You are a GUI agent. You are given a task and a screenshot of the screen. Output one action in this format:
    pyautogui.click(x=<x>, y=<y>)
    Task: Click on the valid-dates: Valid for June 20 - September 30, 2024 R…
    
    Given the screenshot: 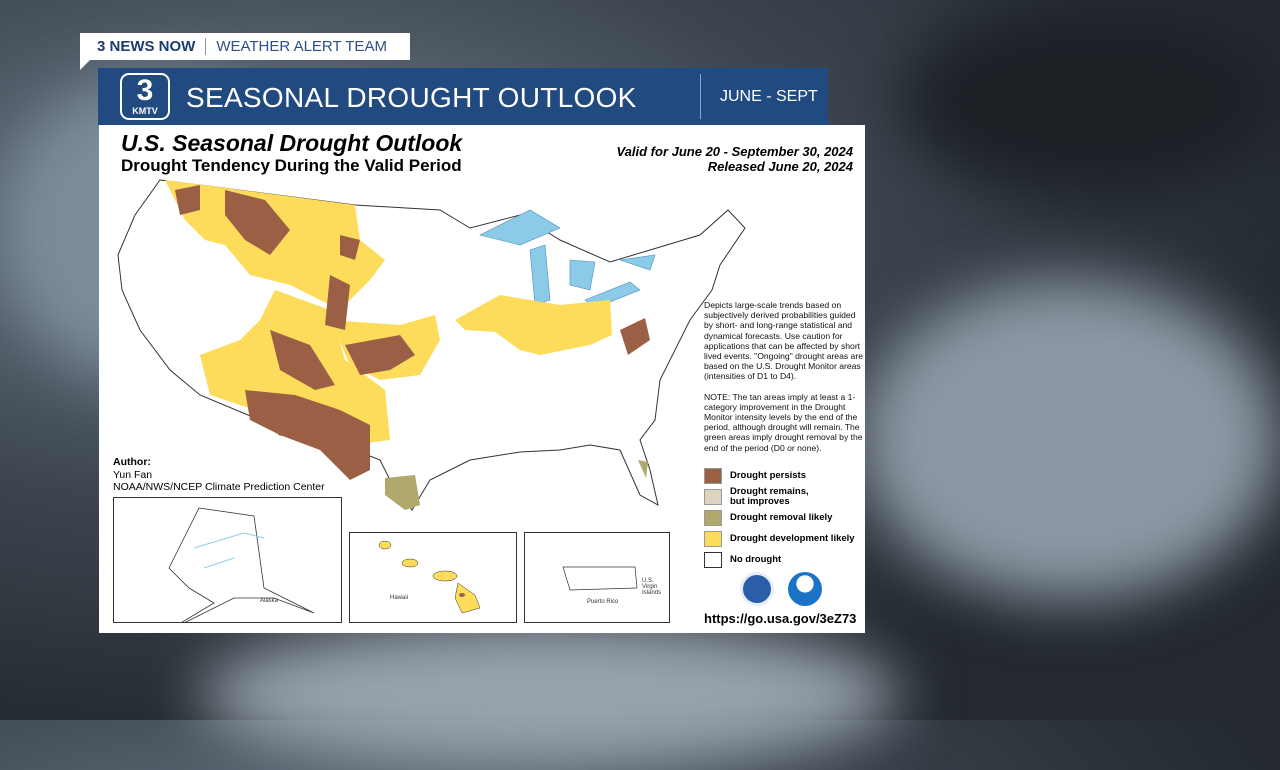 What is the action you would take?
    pyautogui.click(x=734, y=159)
    